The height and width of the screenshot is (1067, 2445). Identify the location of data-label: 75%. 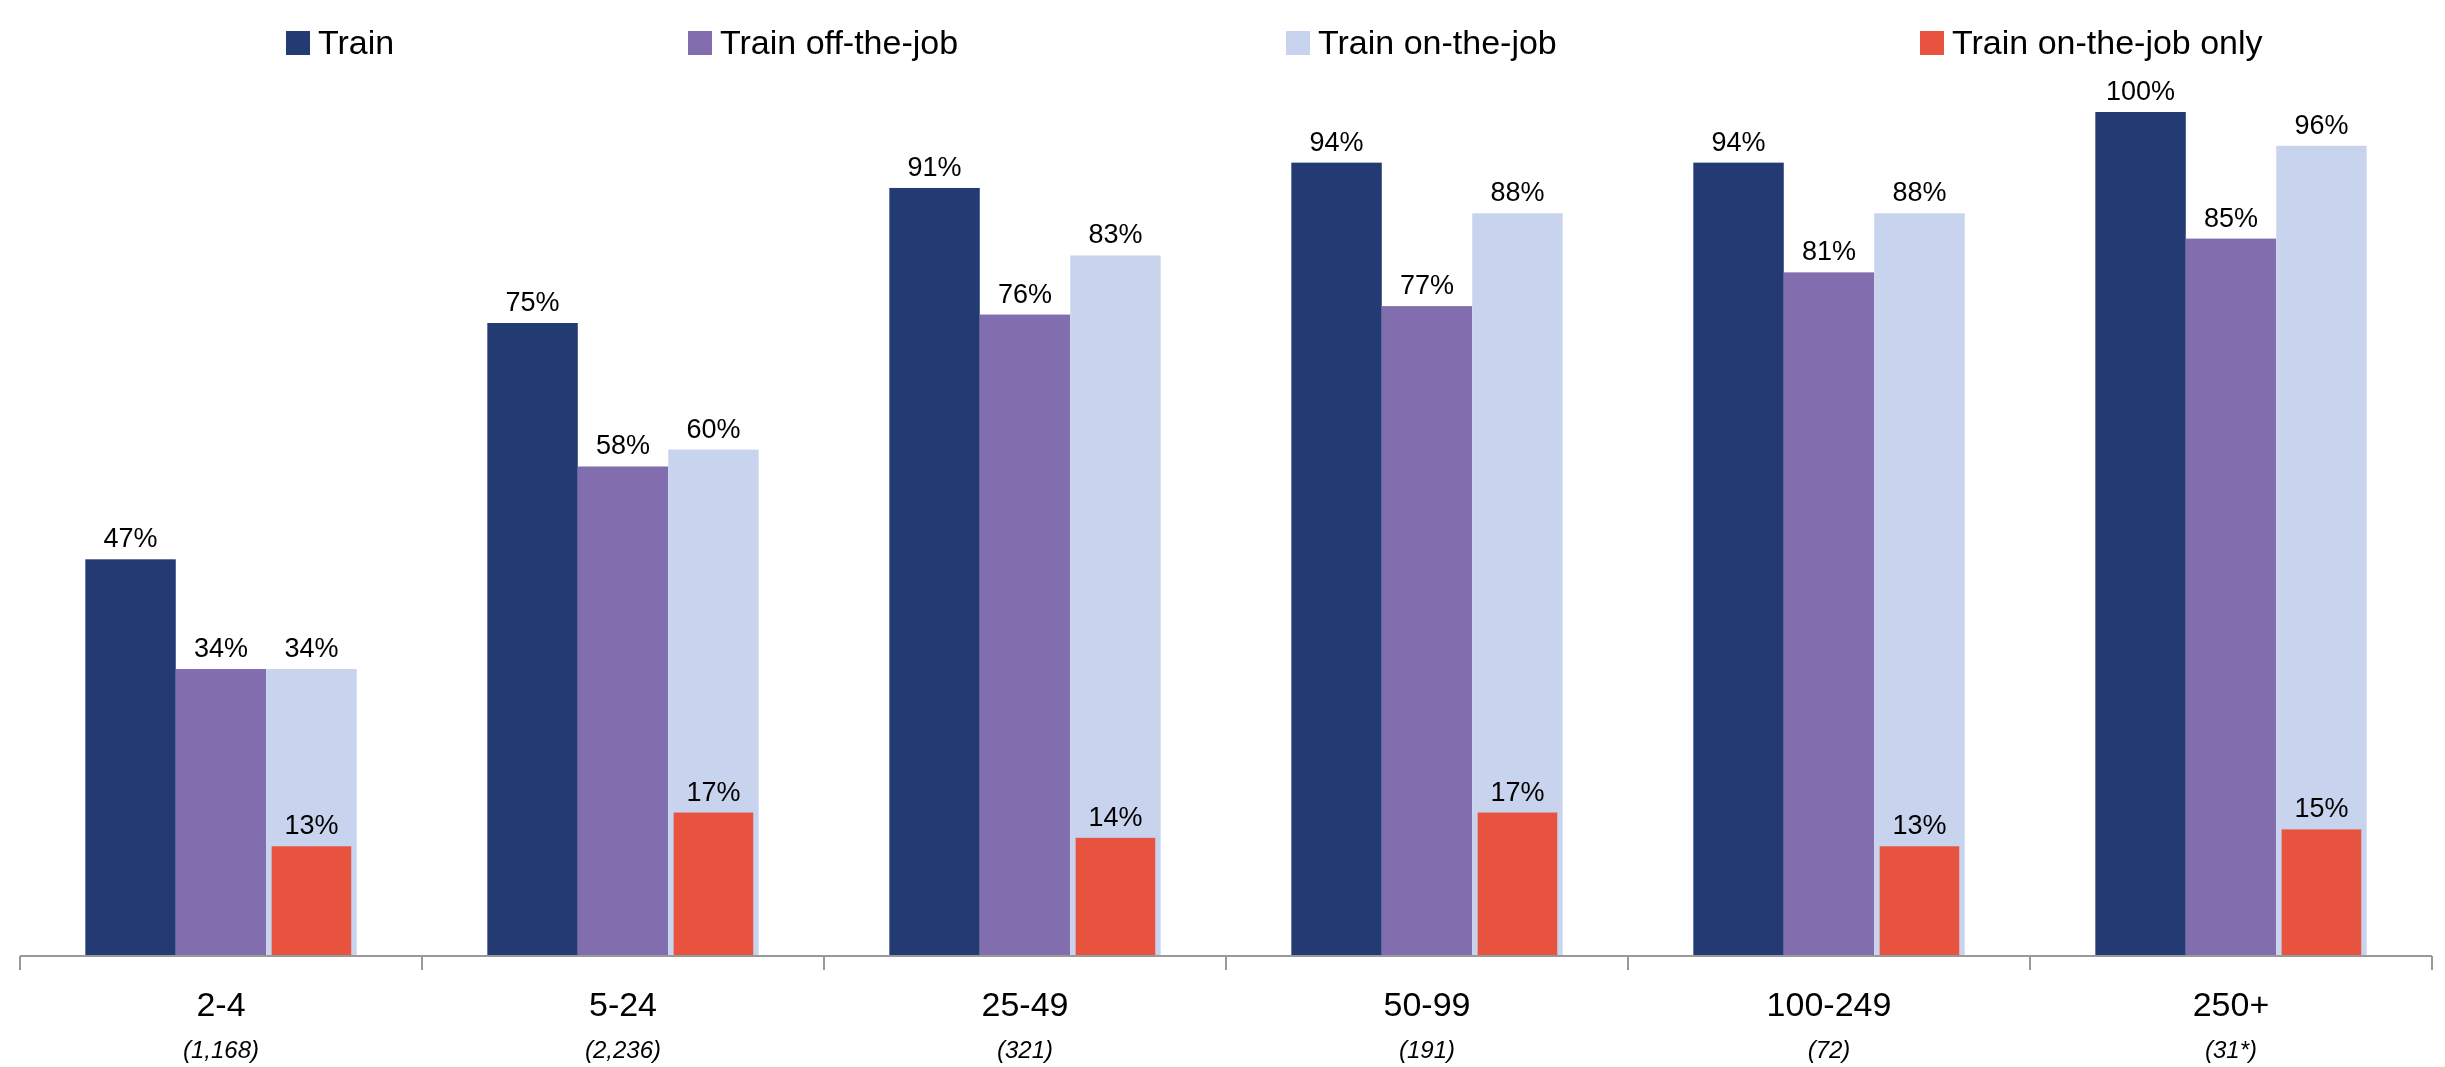
(532, 302).